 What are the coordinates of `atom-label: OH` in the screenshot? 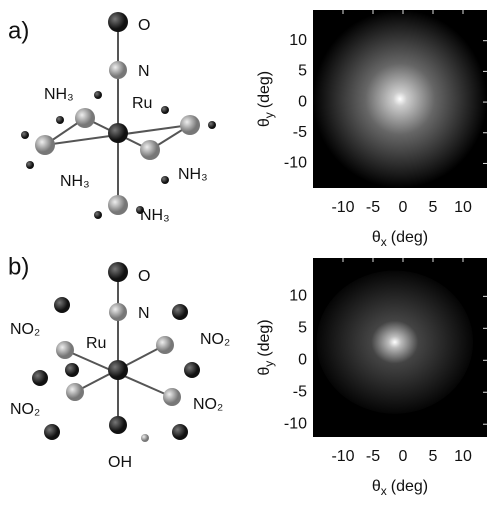 It's located at (120, 462).